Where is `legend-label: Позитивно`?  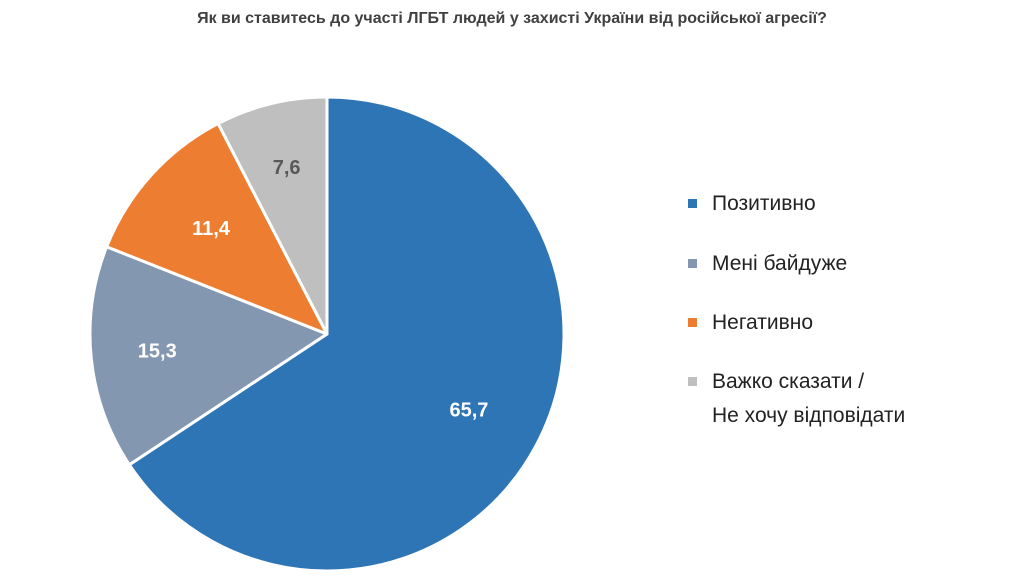 legend-label: Позитивно is located at coordinates (764, 204).